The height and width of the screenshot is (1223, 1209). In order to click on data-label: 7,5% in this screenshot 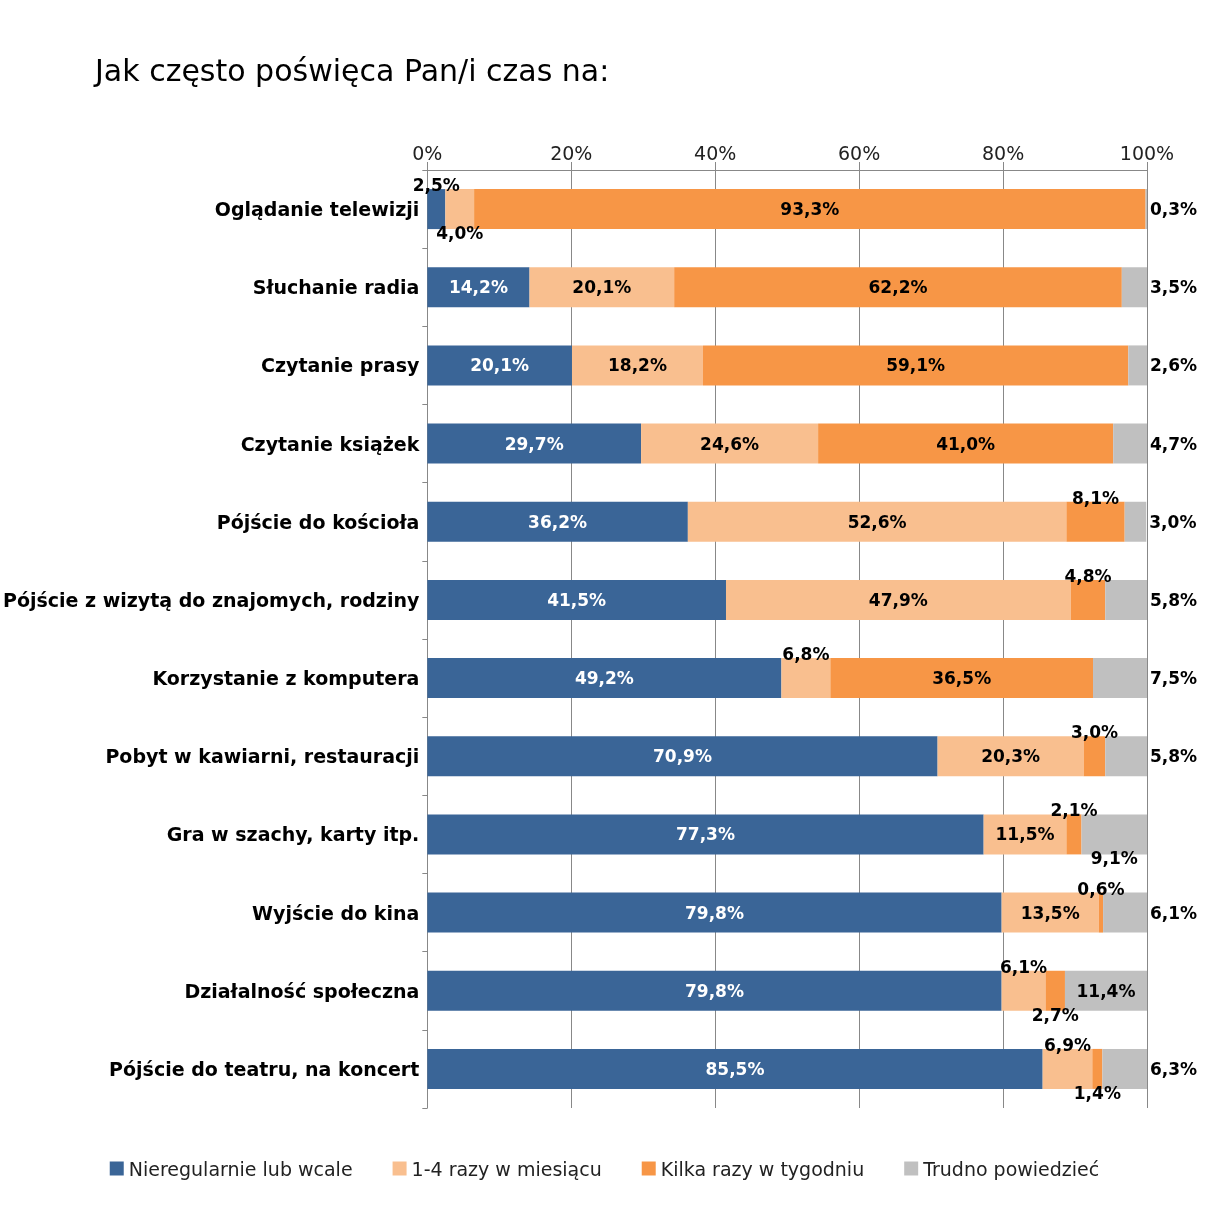, I will do `click(1174, 678)`.